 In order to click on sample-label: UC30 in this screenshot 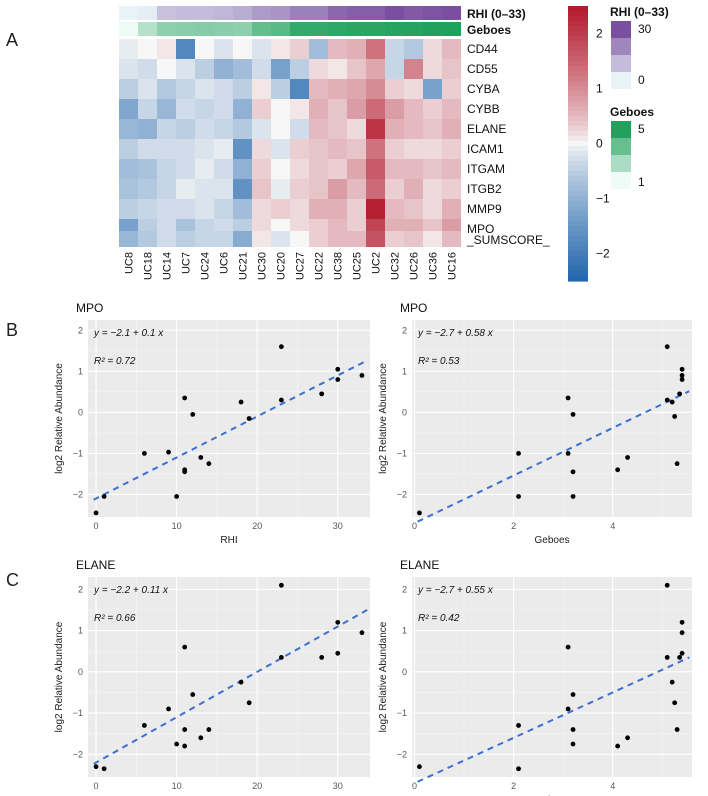, I will do `click(263, 266)`.